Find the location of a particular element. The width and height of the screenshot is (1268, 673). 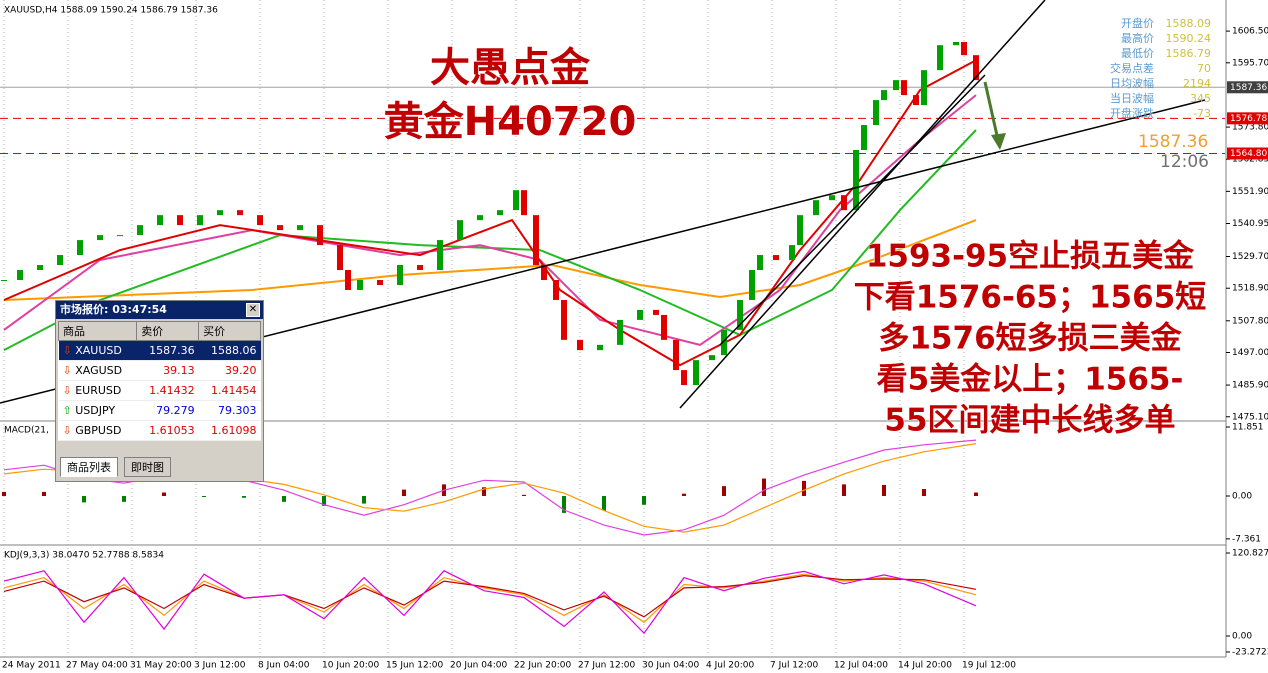

trend-icon: ⇧ is located at coordinates (69, 410).